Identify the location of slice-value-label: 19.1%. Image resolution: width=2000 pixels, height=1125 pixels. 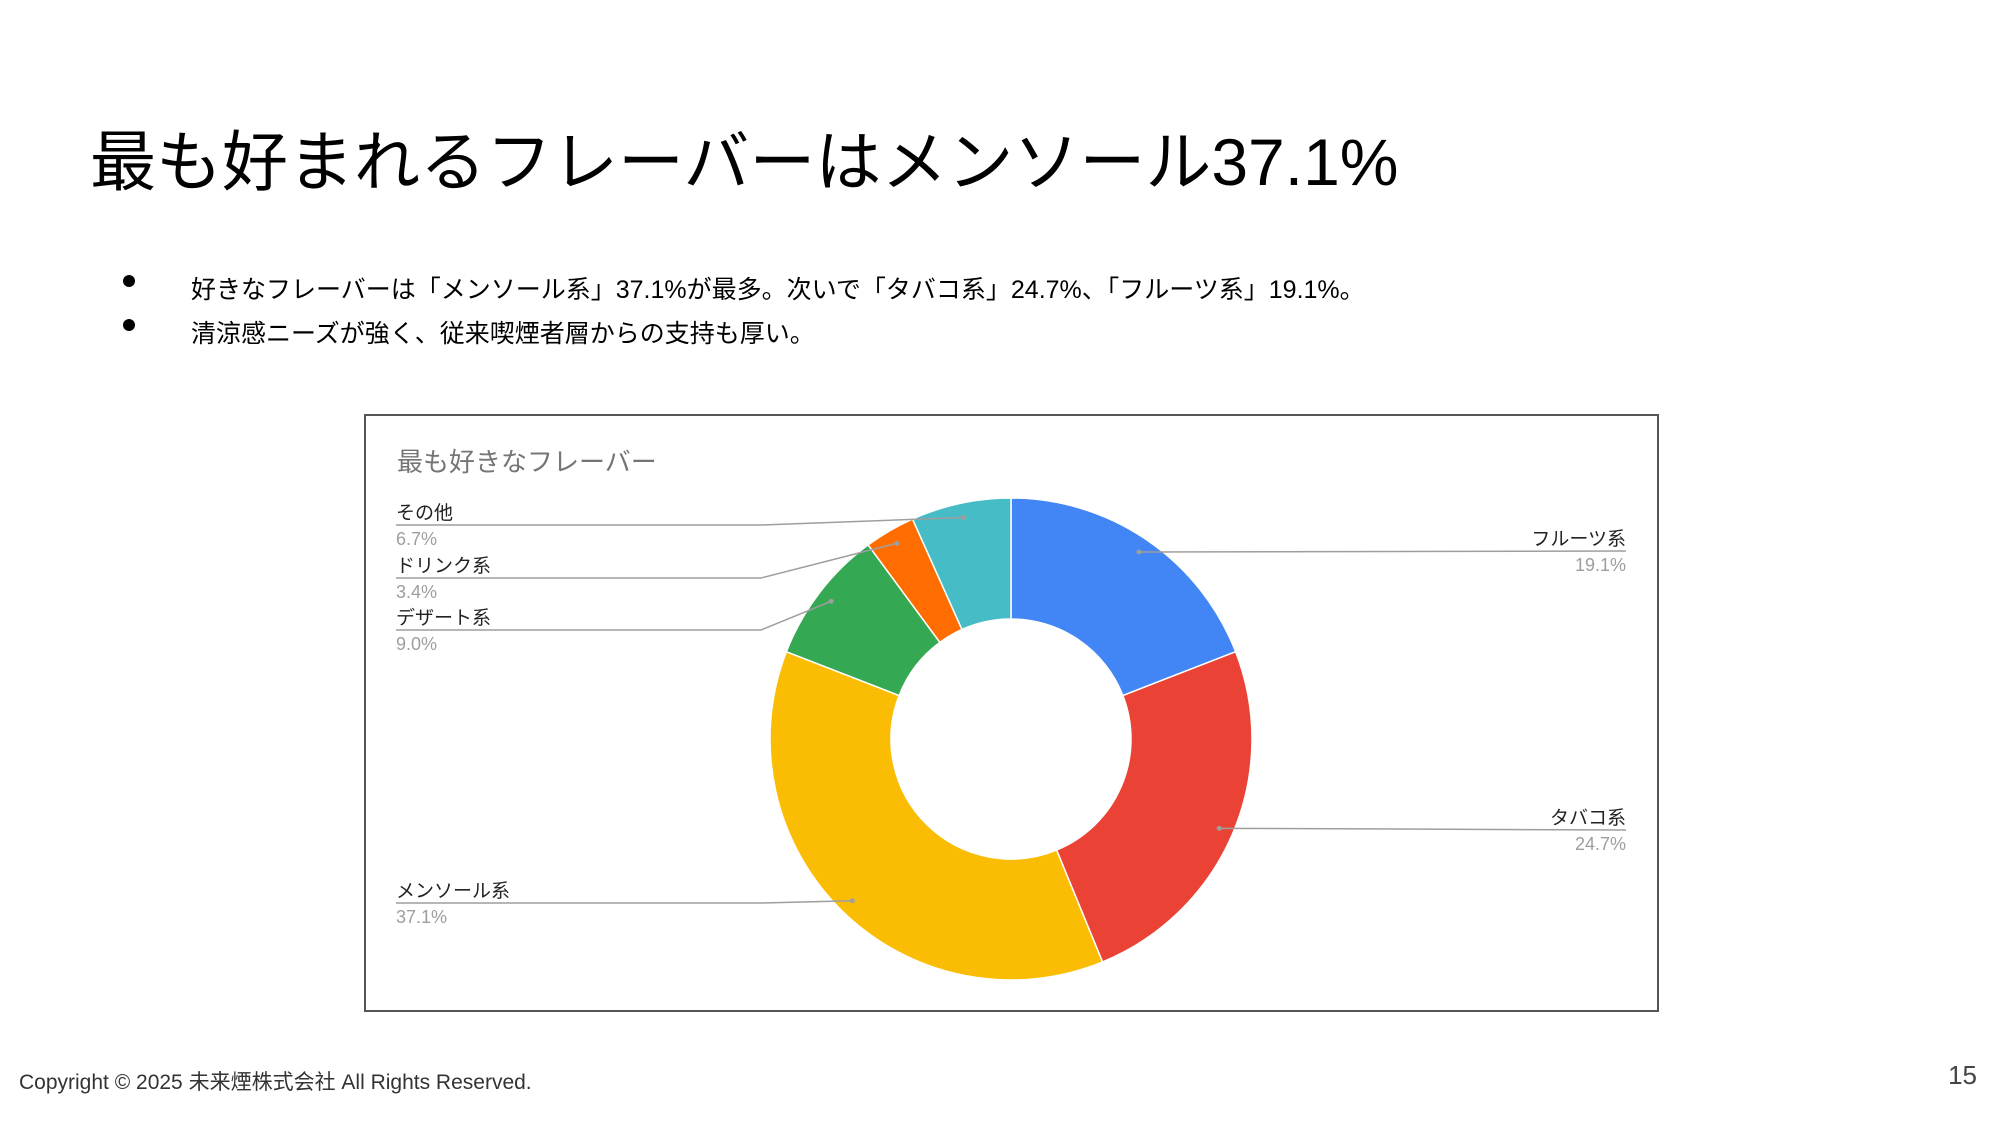
(1600, 565).